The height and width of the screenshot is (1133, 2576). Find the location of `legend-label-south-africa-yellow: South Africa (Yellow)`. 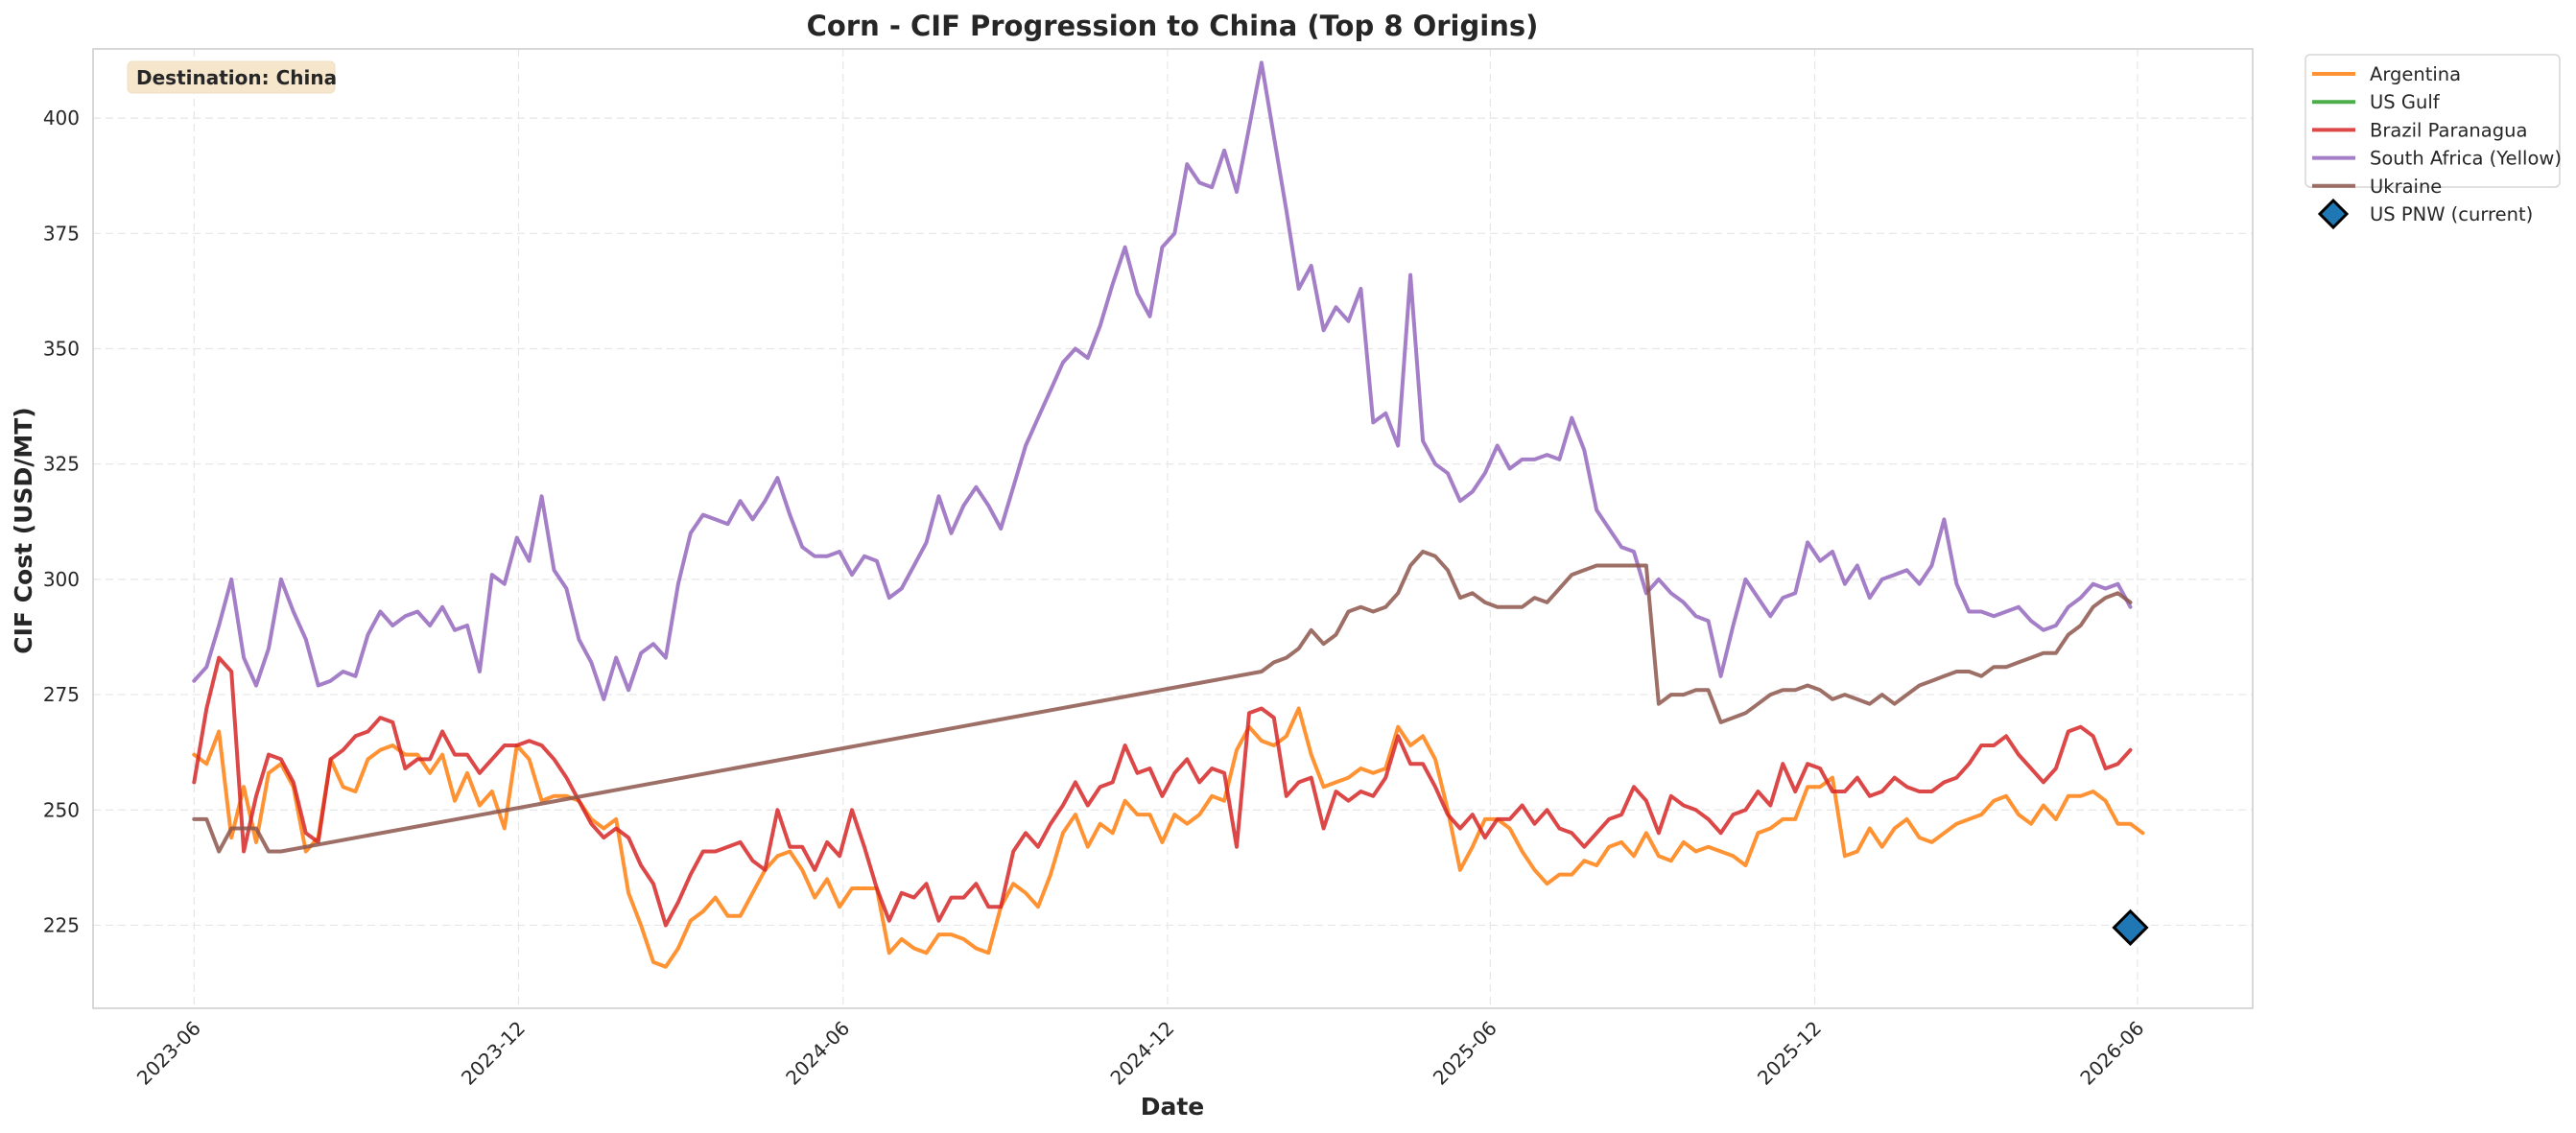

legend-label-south-africa-yellow: South Africa (Yellow) is located at coordinates (2466, 159).